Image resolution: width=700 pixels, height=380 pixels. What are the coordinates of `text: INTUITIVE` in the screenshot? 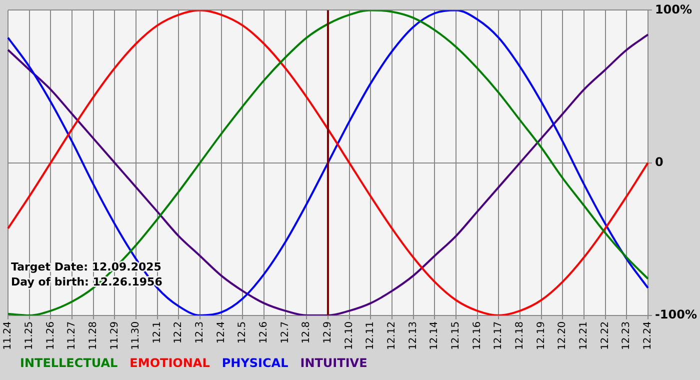 It's located at (334, 363).